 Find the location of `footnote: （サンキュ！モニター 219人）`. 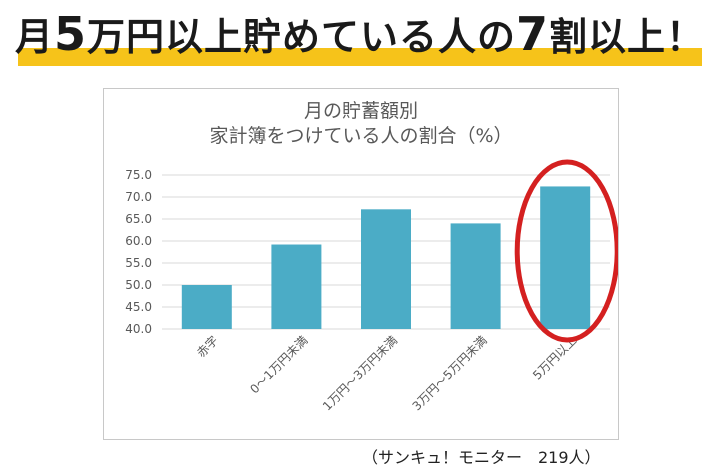

footnote: （サンキュ！モニター 219人） is located at coordinates (481, 457).